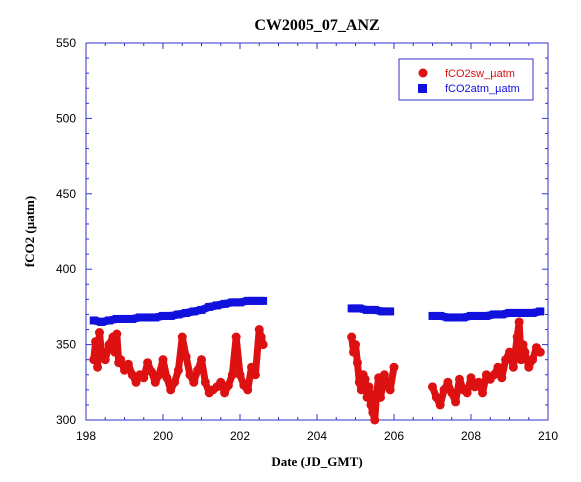 Image resolution: width=581 pixels, height=482 pixels. I want to click on legend-box, so click(466, 79).